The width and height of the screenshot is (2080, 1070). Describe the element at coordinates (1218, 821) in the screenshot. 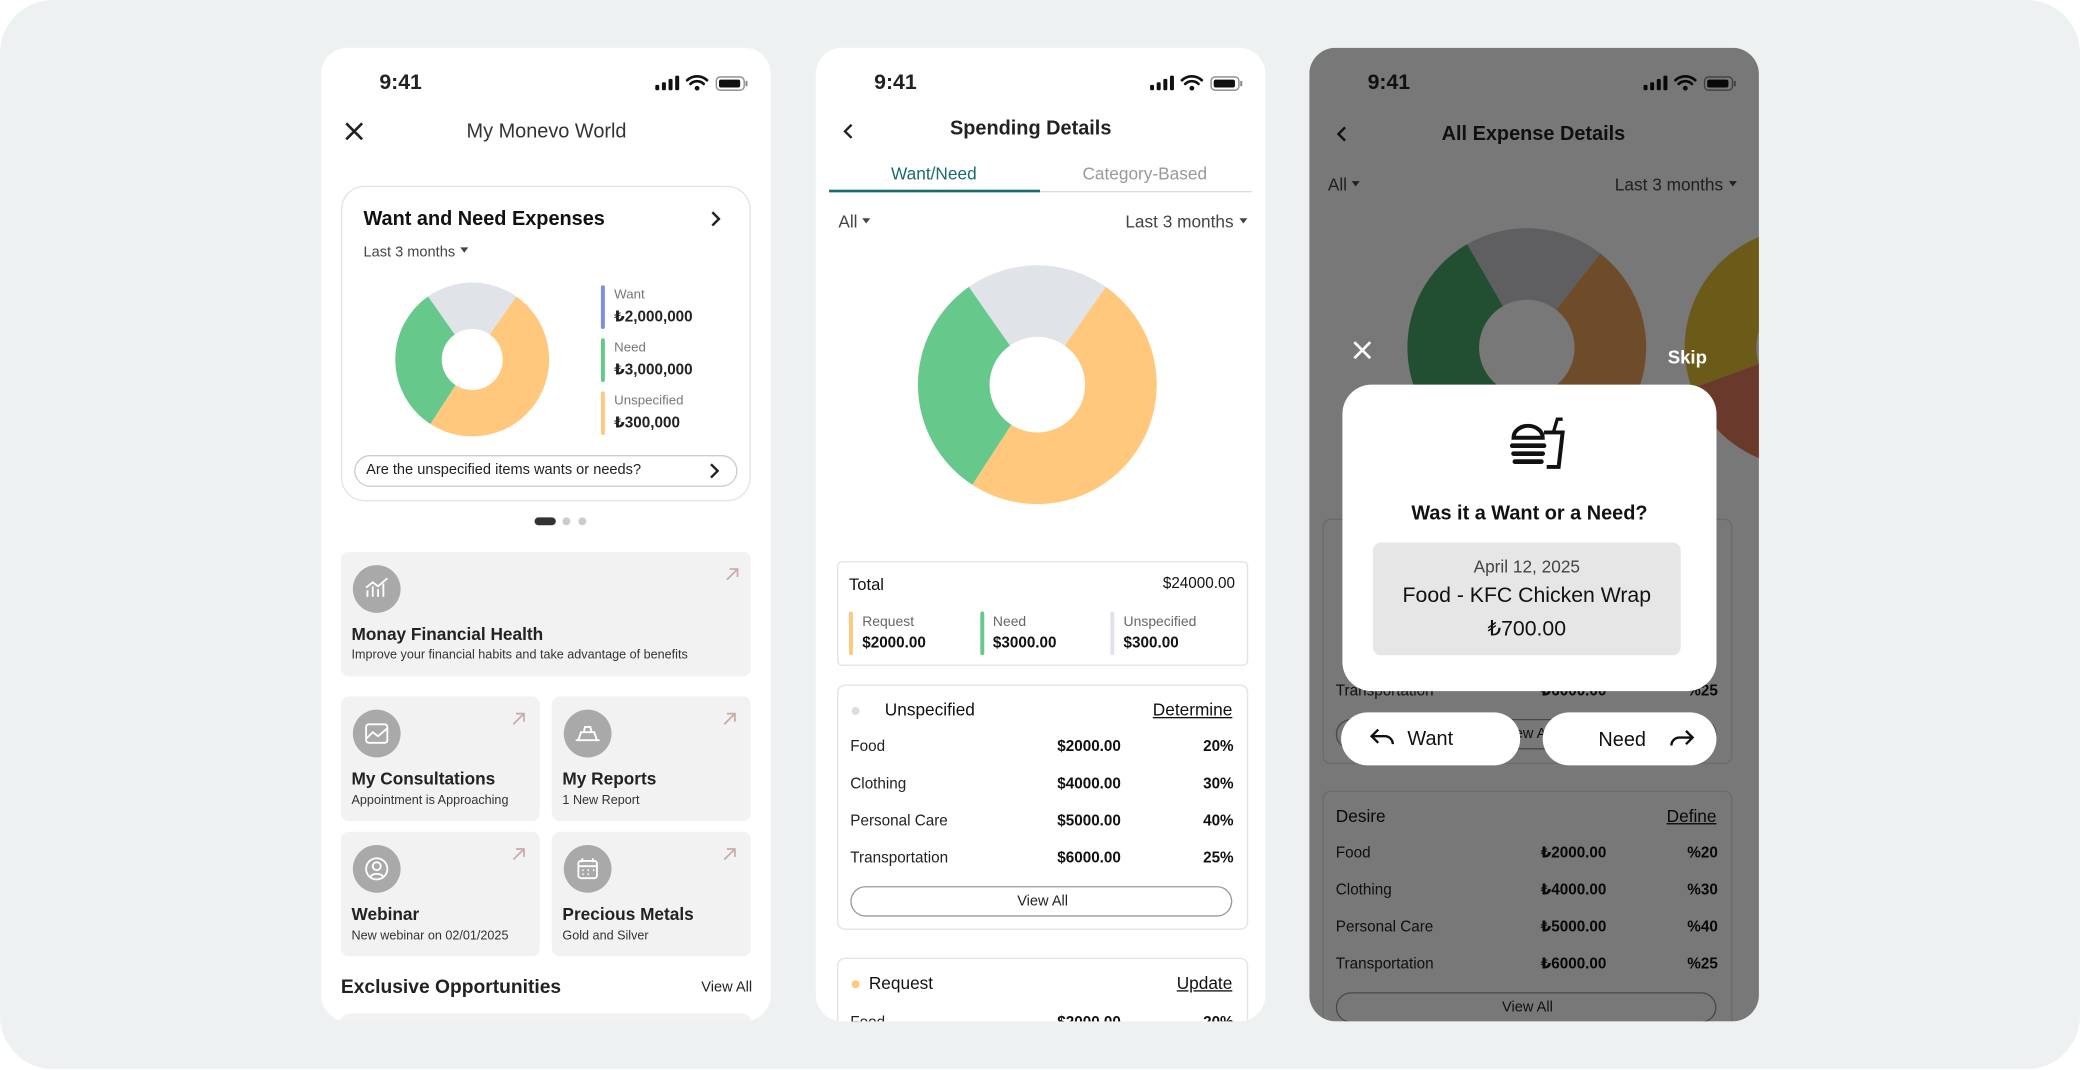

I see `row-percent: 40%` at that location.